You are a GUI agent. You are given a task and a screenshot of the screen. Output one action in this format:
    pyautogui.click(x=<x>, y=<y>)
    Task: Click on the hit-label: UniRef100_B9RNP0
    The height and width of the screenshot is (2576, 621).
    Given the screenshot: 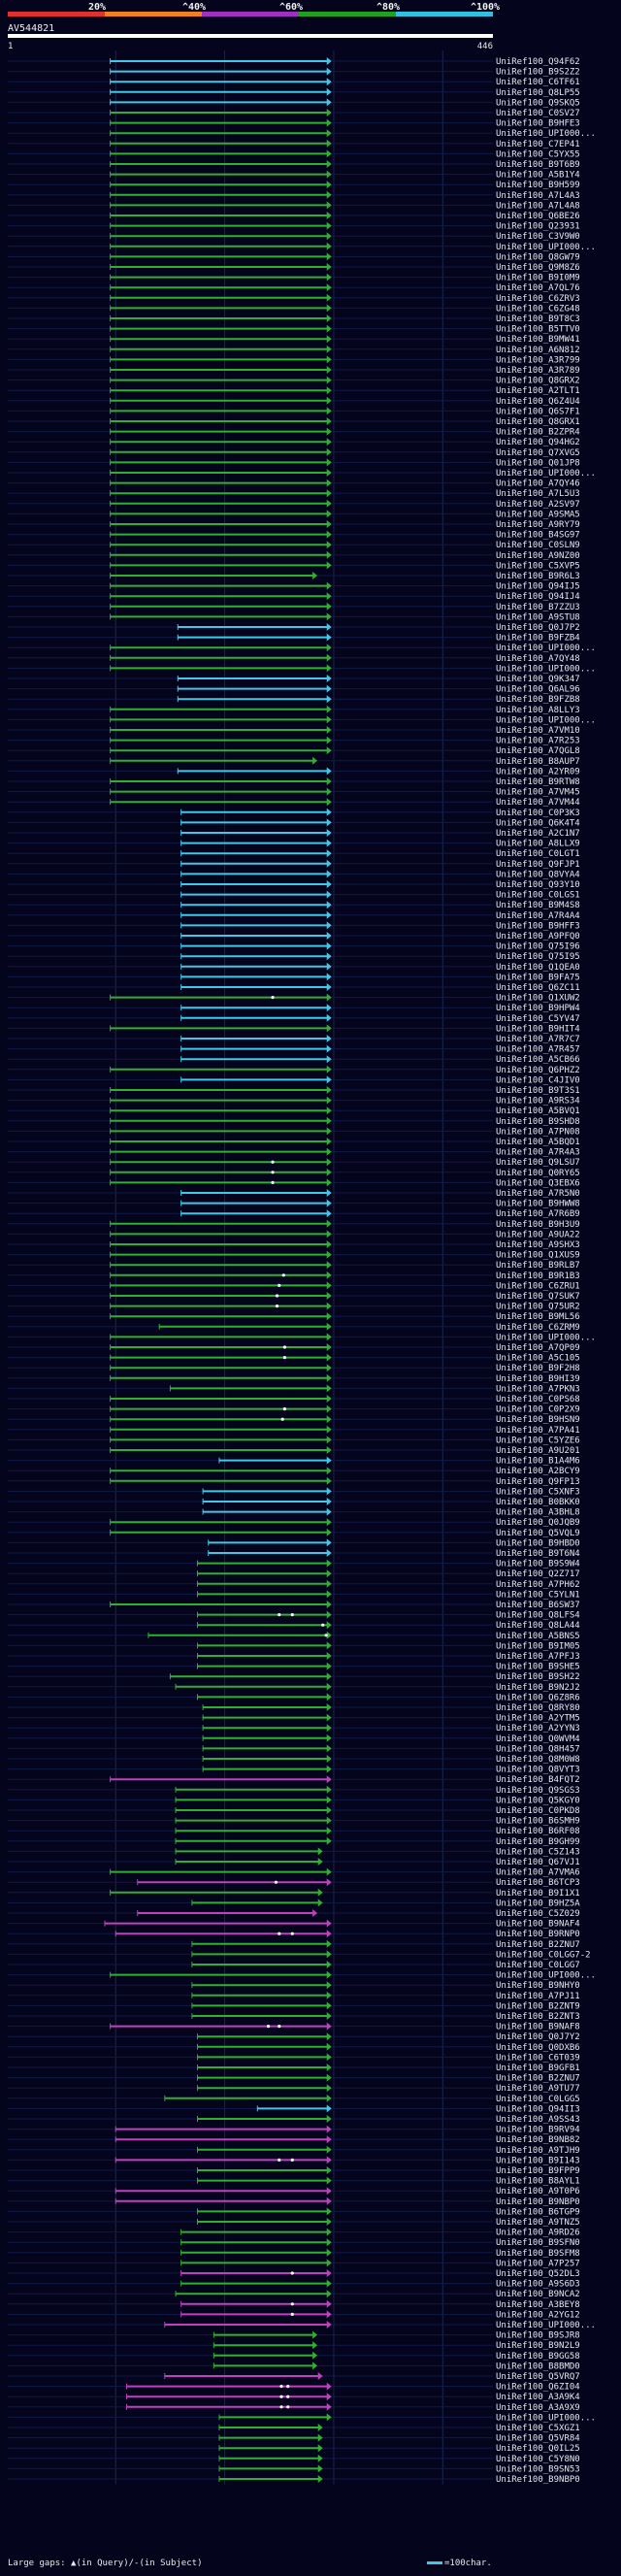 What is the action you would take?
    pyautogui.click(x=538, y=1934)
    